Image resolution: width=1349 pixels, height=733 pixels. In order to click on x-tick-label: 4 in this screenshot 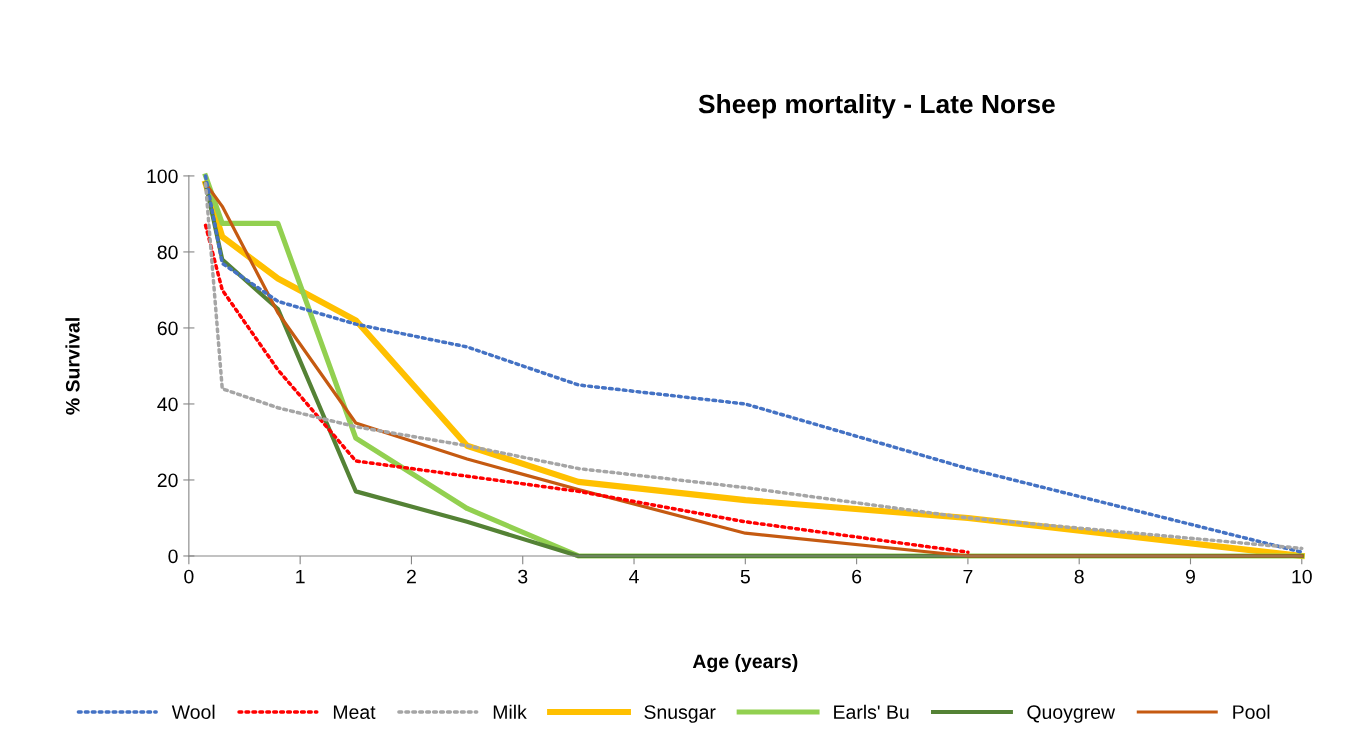, I will do `click(634, 576)`.